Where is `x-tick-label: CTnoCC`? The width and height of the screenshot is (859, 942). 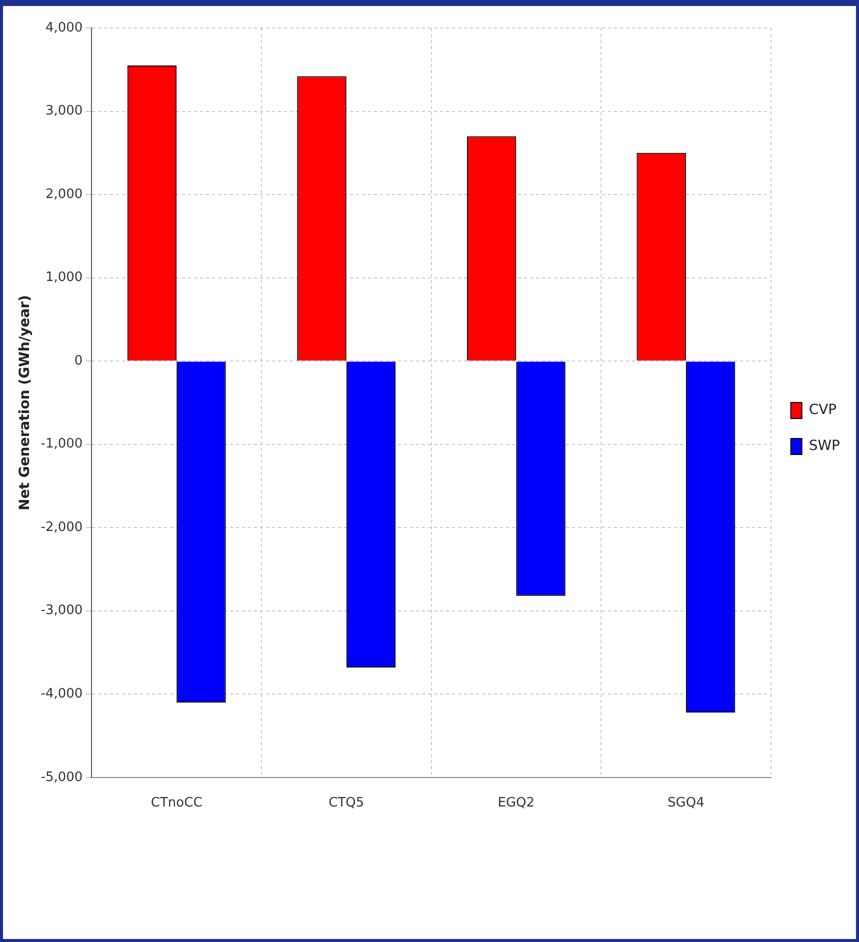
x-tick-label: CTnoCC is located at coordinates (176, 803).